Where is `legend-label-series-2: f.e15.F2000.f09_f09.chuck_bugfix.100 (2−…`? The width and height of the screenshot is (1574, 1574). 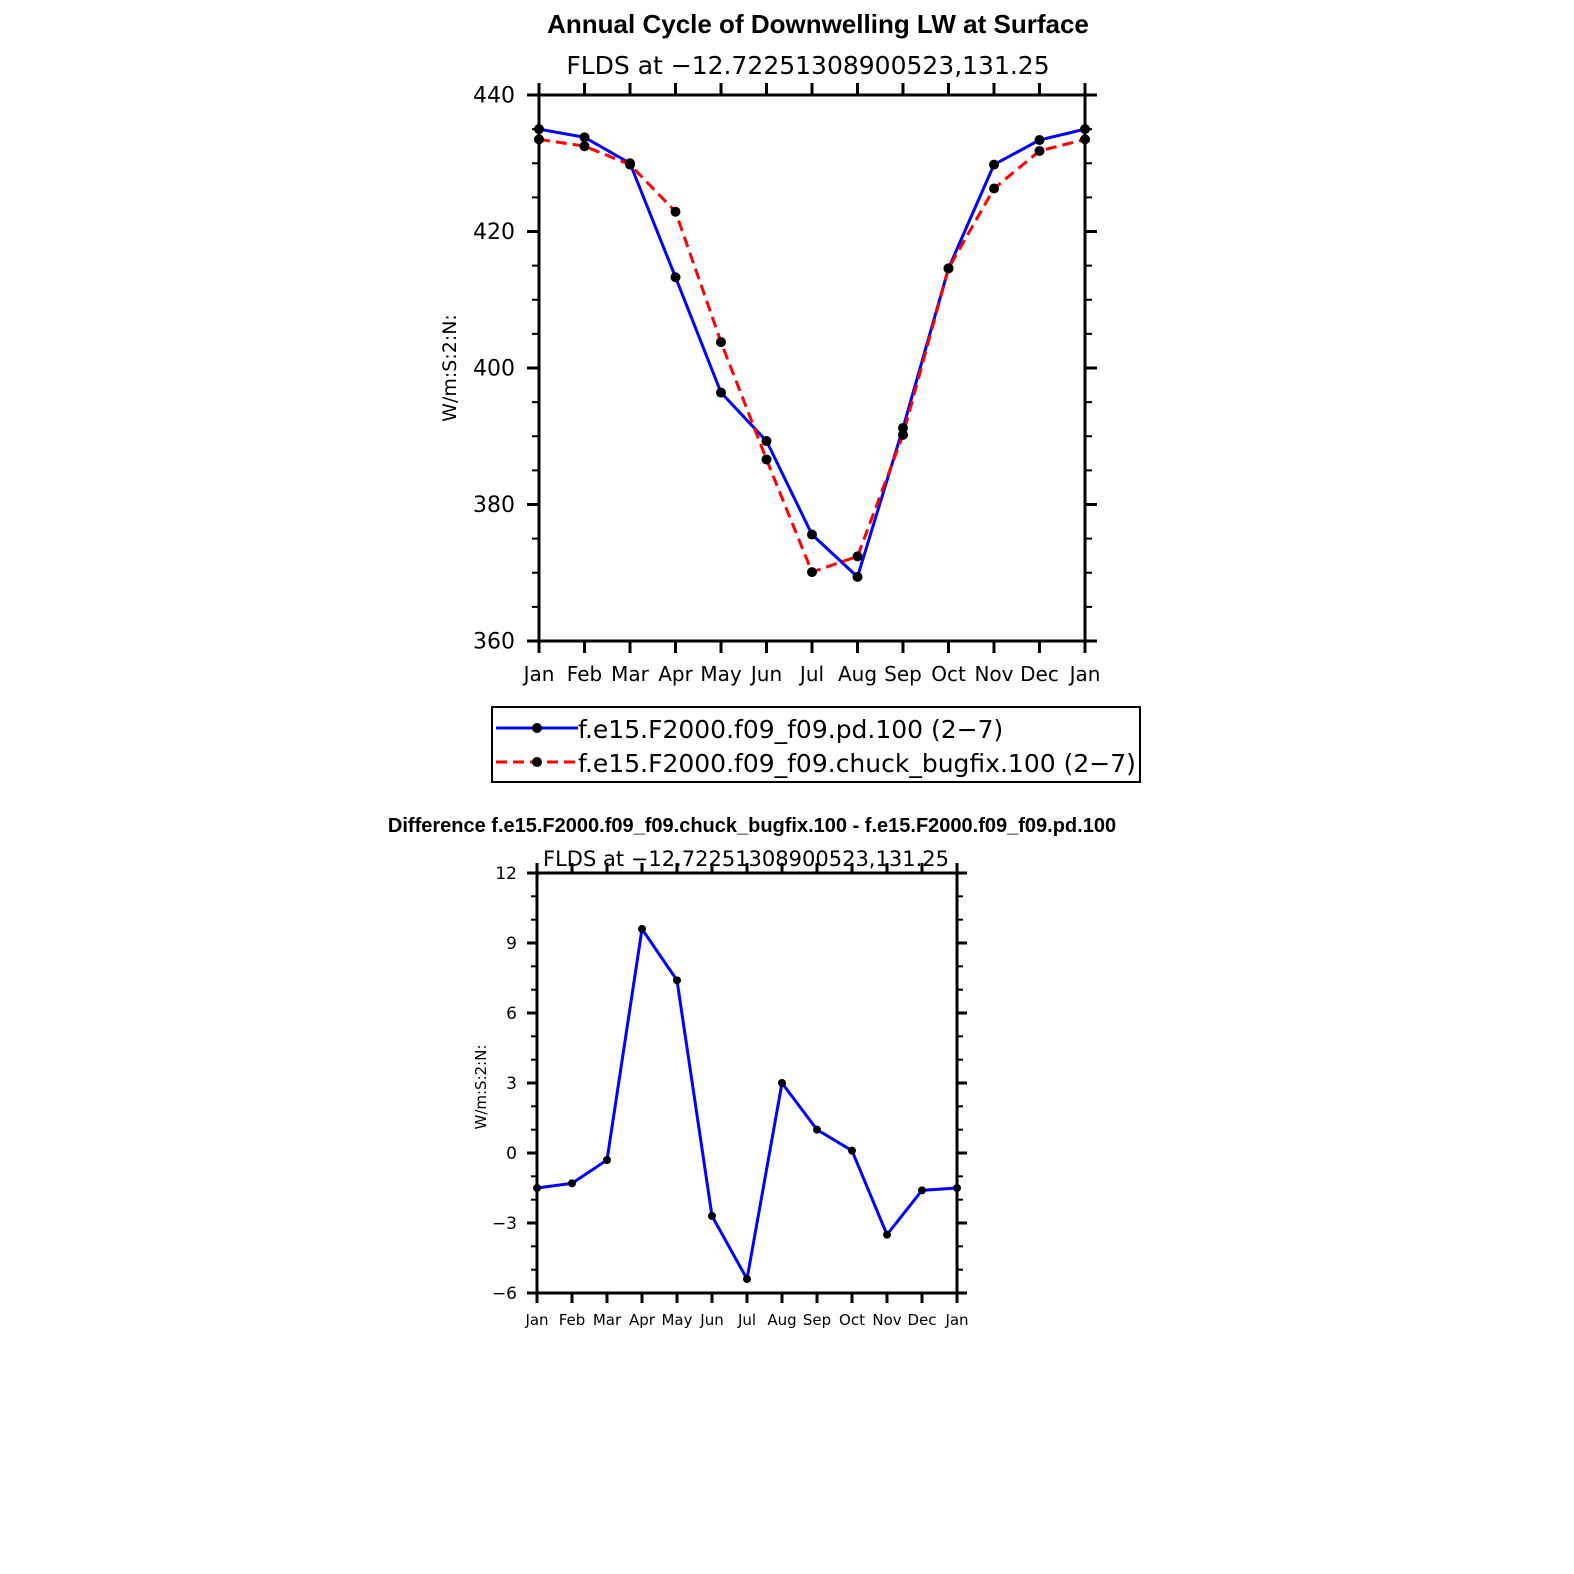 legend-label-series-2: f.e15.F2000.f09_f09.chuck_bugfix.100 (2−… is located at coordinates (857, 763).